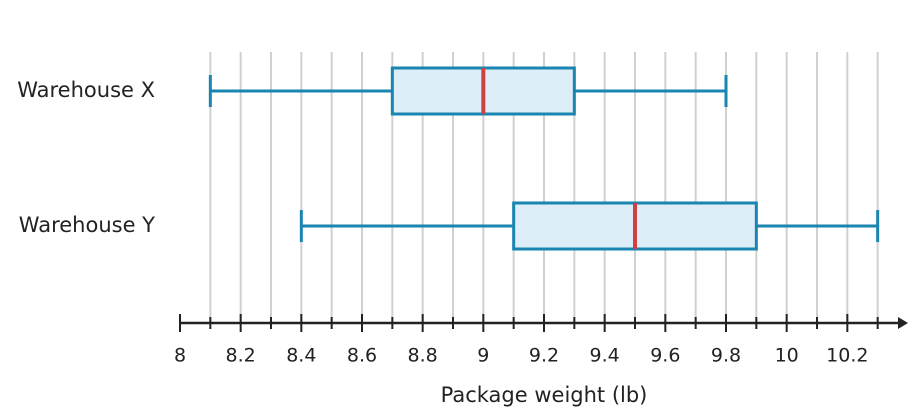  I want to click on x-tick-label: 9.2, so click(544, 356).